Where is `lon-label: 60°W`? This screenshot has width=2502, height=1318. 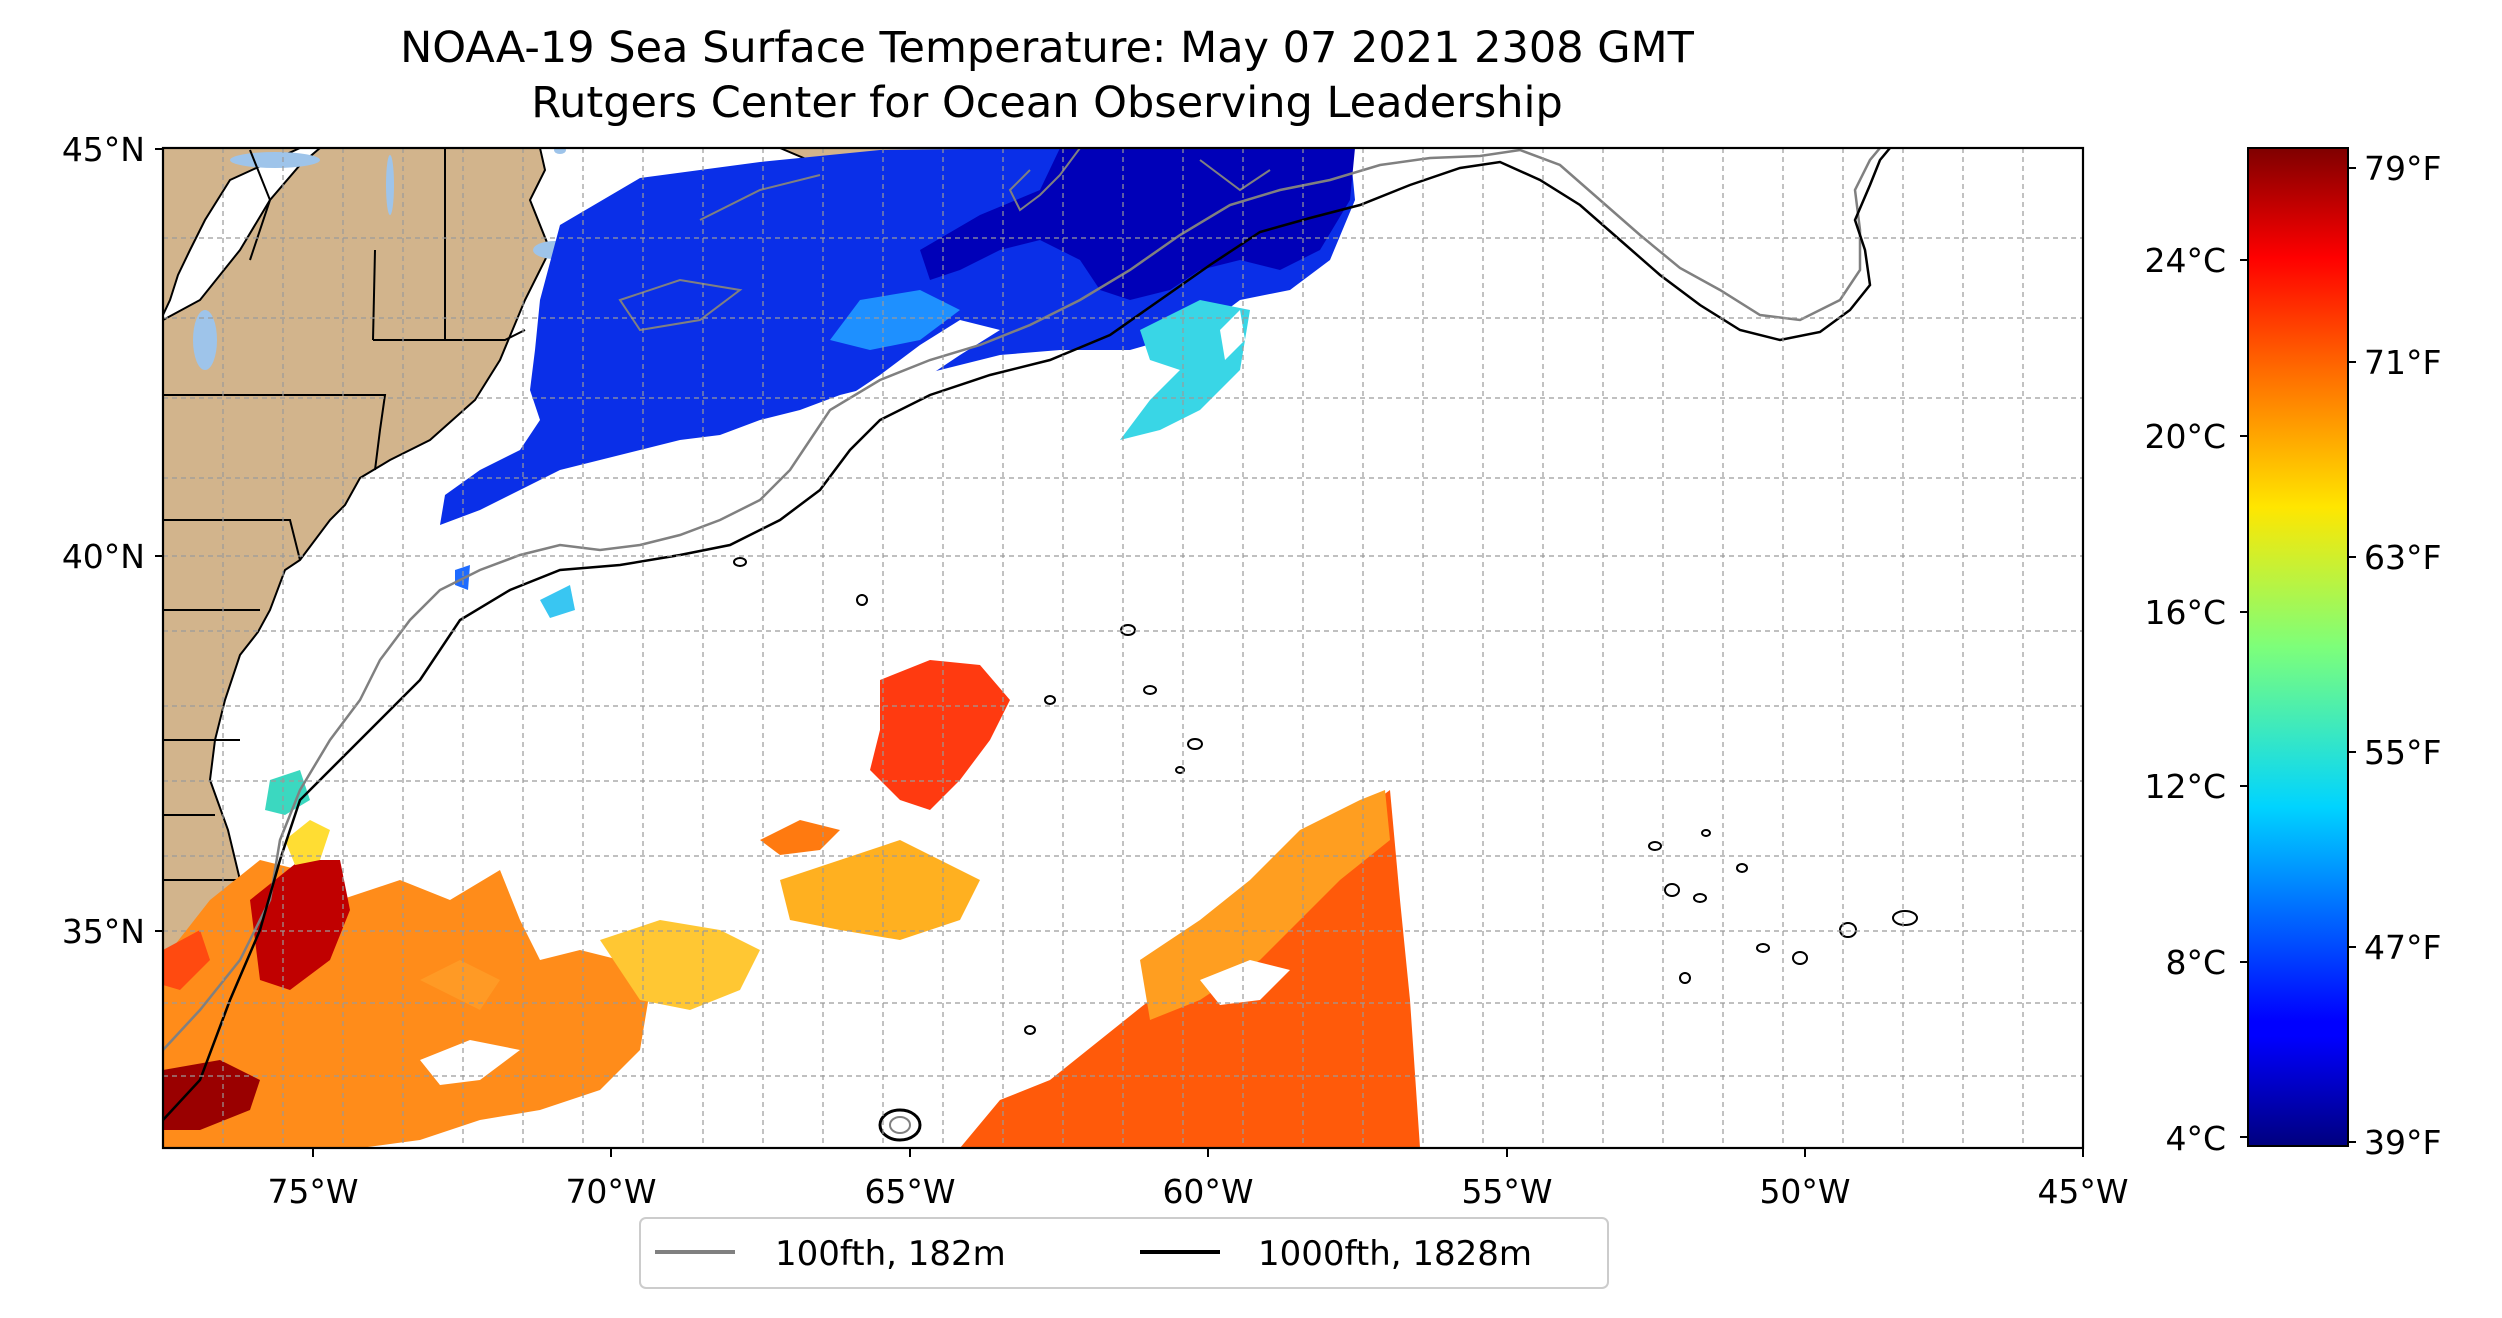
lon-label: 60°W is located at coordinates (1207, 1191).